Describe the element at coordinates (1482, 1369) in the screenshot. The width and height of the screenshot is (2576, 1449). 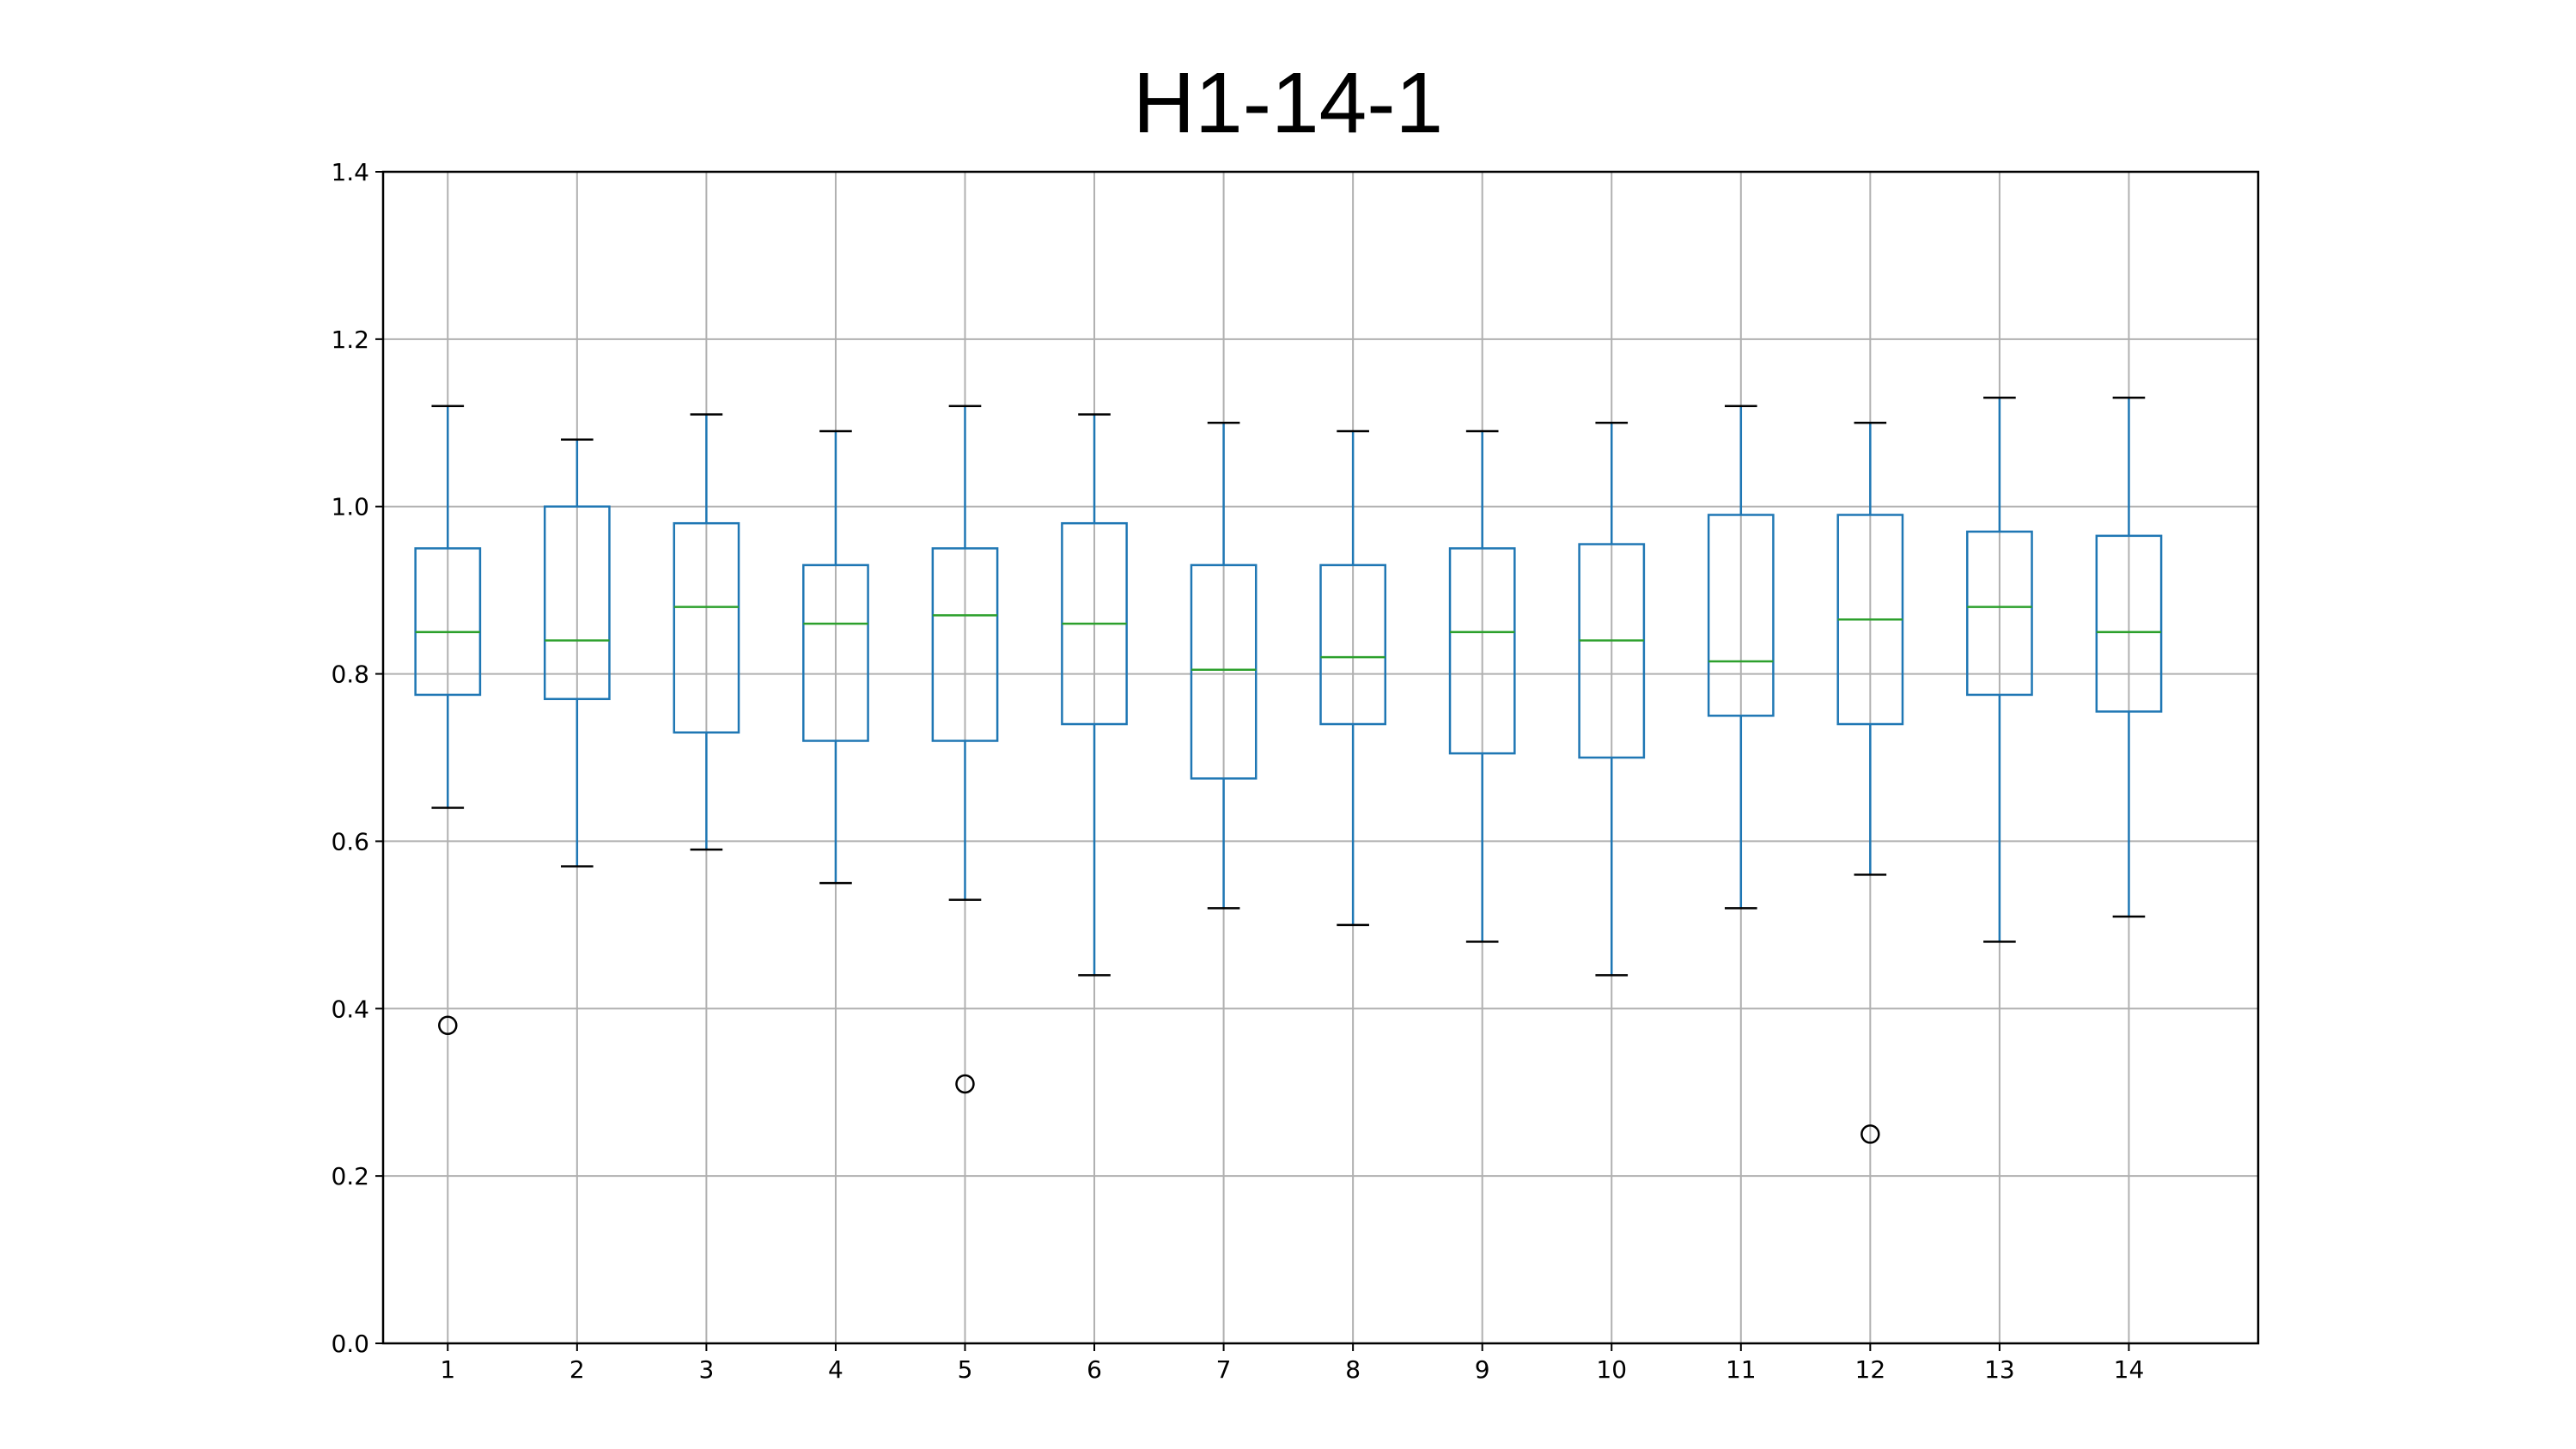
I see `x-tick-label: 9` at that location.